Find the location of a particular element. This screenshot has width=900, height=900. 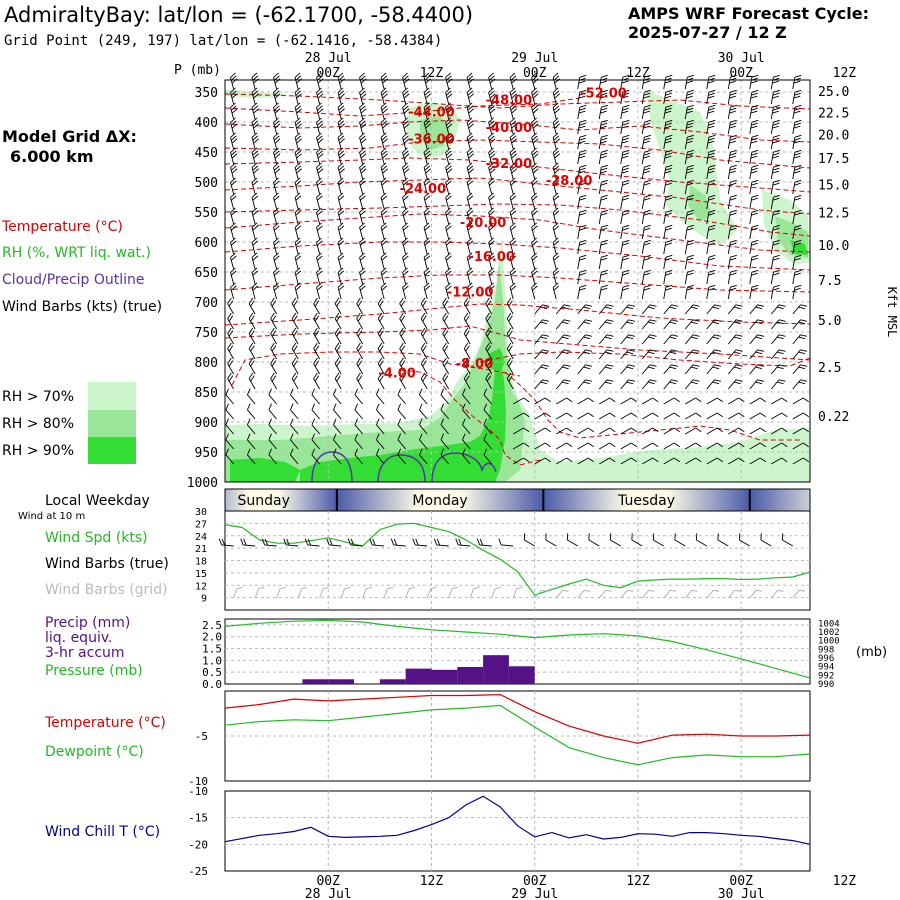

wind-tick-label: 9 is located at coordinates (204, 599).